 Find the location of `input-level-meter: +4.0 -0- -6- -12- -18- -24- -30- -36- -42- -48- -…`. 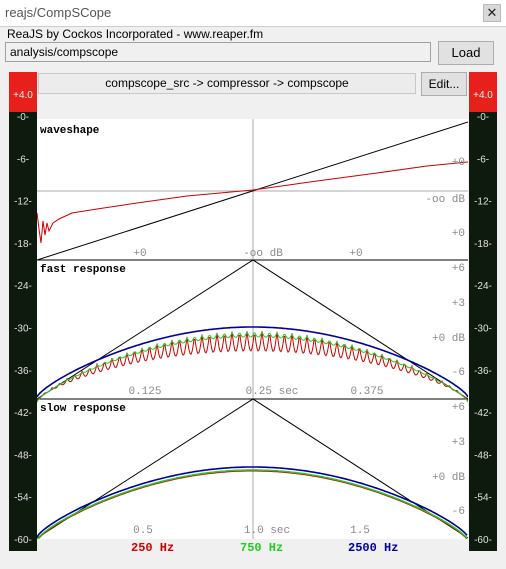

input-level-meter: +4.0 -0- -6- -12- -18- -24- -30- -36- -42- -48- -… is located at coordinates (23, 311).